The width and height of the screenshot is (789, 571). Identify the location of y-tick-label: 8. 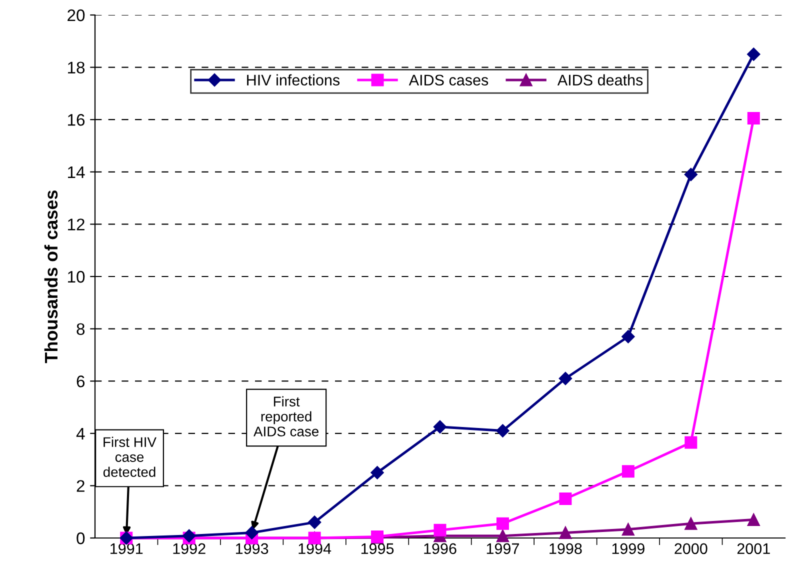
(80, 329).